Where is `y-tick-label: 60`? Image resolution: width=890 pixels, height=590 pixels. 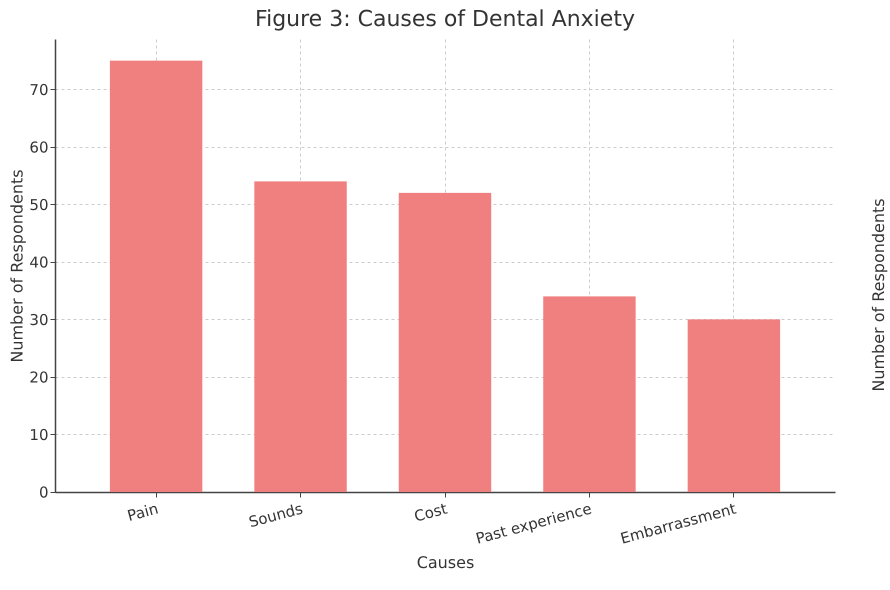 y-tick-label: 60 is located at coordinates (38, 147).